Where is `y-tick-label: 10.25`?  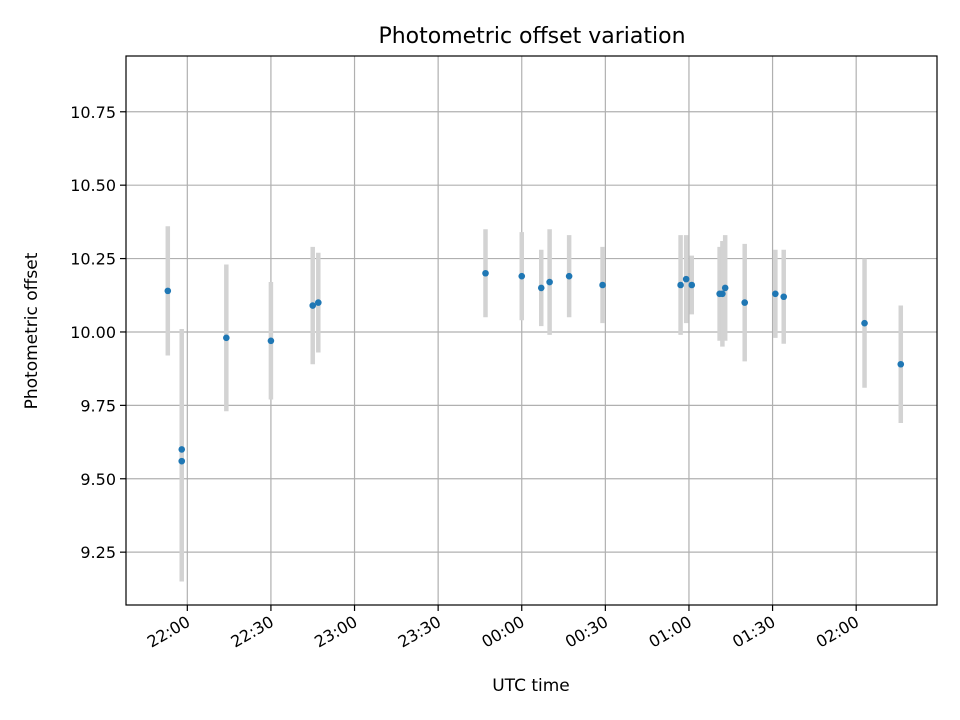 y-tick-label: 10.25 is located at coordinates (93, 259).